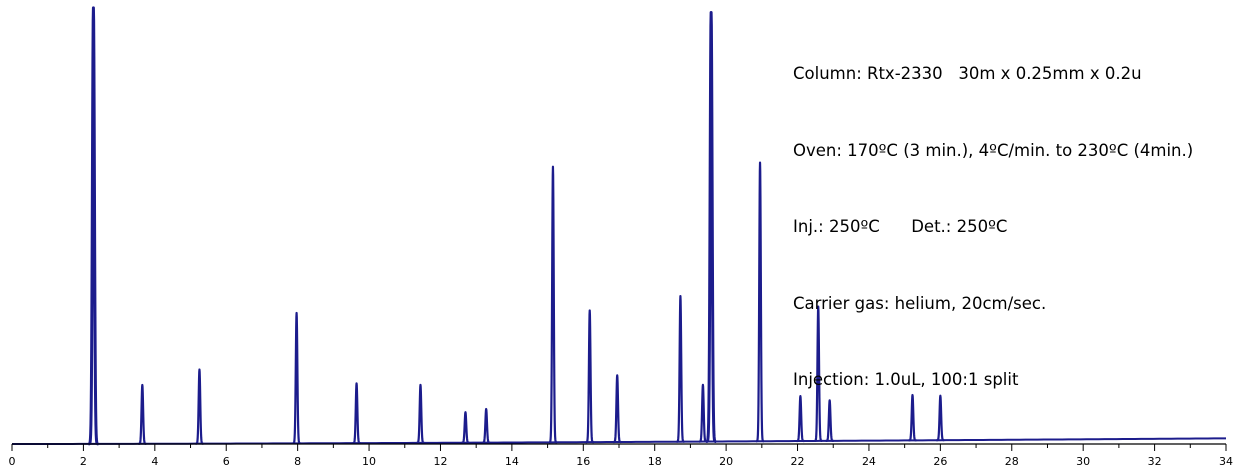 The image size is (1235, 475). What do you see at coordinates (906, 379) in the screenshot?
I see `injection-line: Injection: 1.0uL, 100:1 split` at bounding box center [906, 379].